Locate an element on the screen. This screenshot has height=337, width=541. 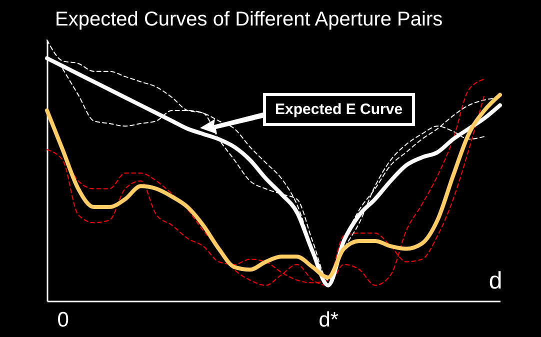
annotation: Expected E Curve is located at coordinates (339, 109).